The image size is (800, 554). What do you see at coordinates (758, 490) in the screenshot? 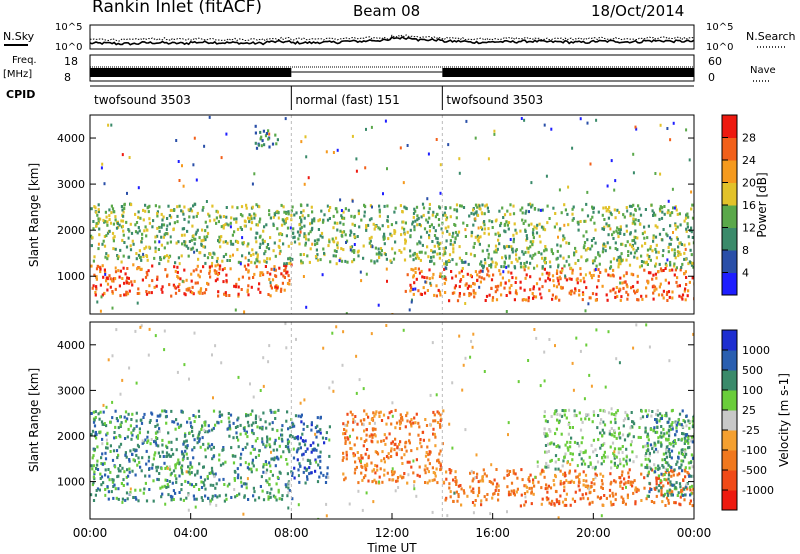
I see `velocity-colorbar-tick-label-0: -1000` at bounding box center [758, 490].